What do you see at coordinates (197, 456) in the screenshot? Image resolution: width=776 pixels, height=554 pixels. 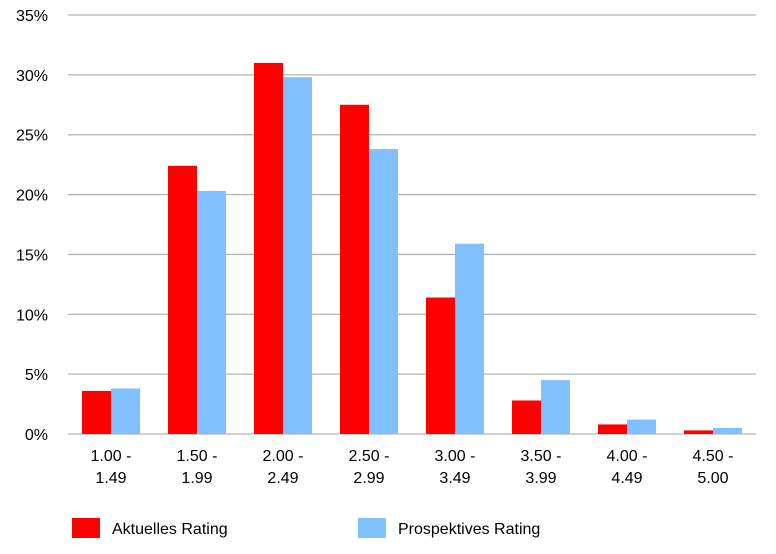 I see `x-tick-label-line: 1.50 -` at bounding box center [197, 456].